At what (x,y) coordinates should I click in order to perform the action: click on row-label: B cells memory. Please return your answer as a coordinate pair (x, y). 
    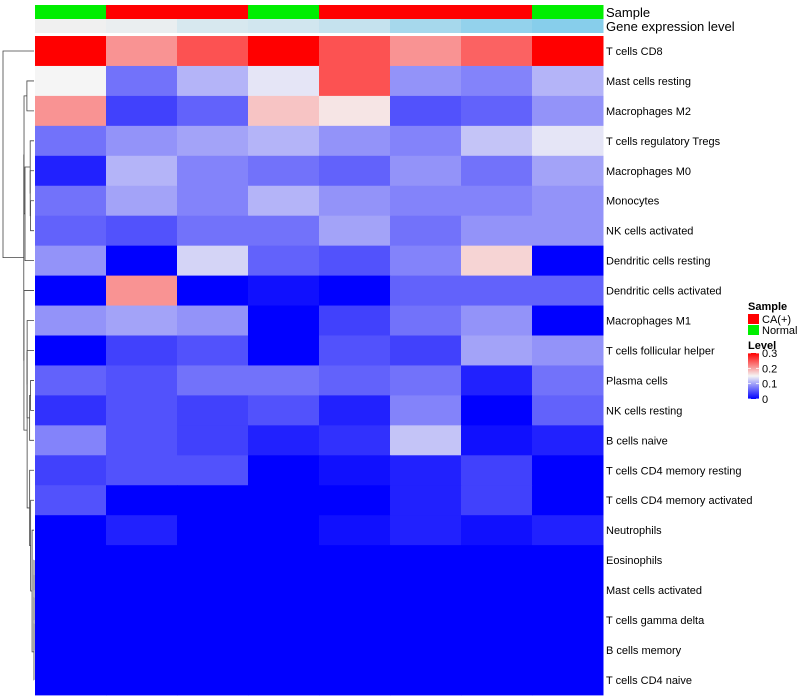
    Looking at the image, I should click on (644, 651).